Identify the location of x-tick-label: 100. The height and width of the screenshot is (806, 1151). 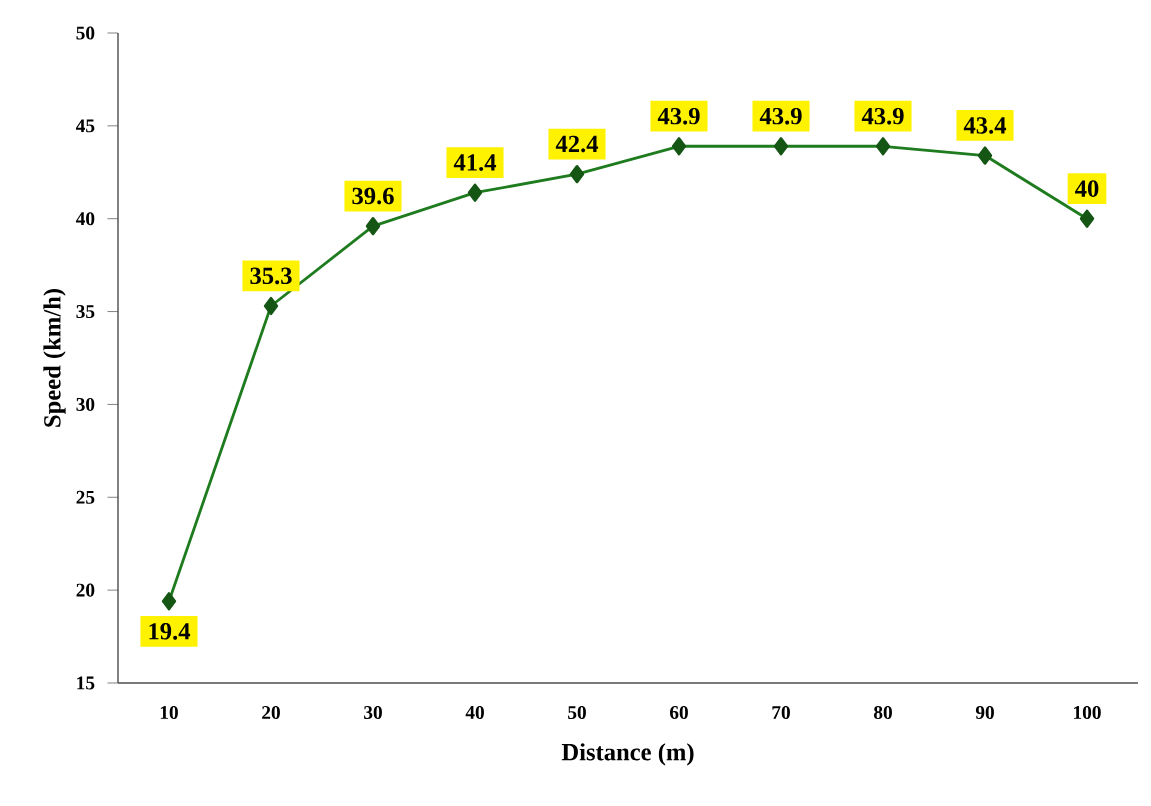
(1087, 712).